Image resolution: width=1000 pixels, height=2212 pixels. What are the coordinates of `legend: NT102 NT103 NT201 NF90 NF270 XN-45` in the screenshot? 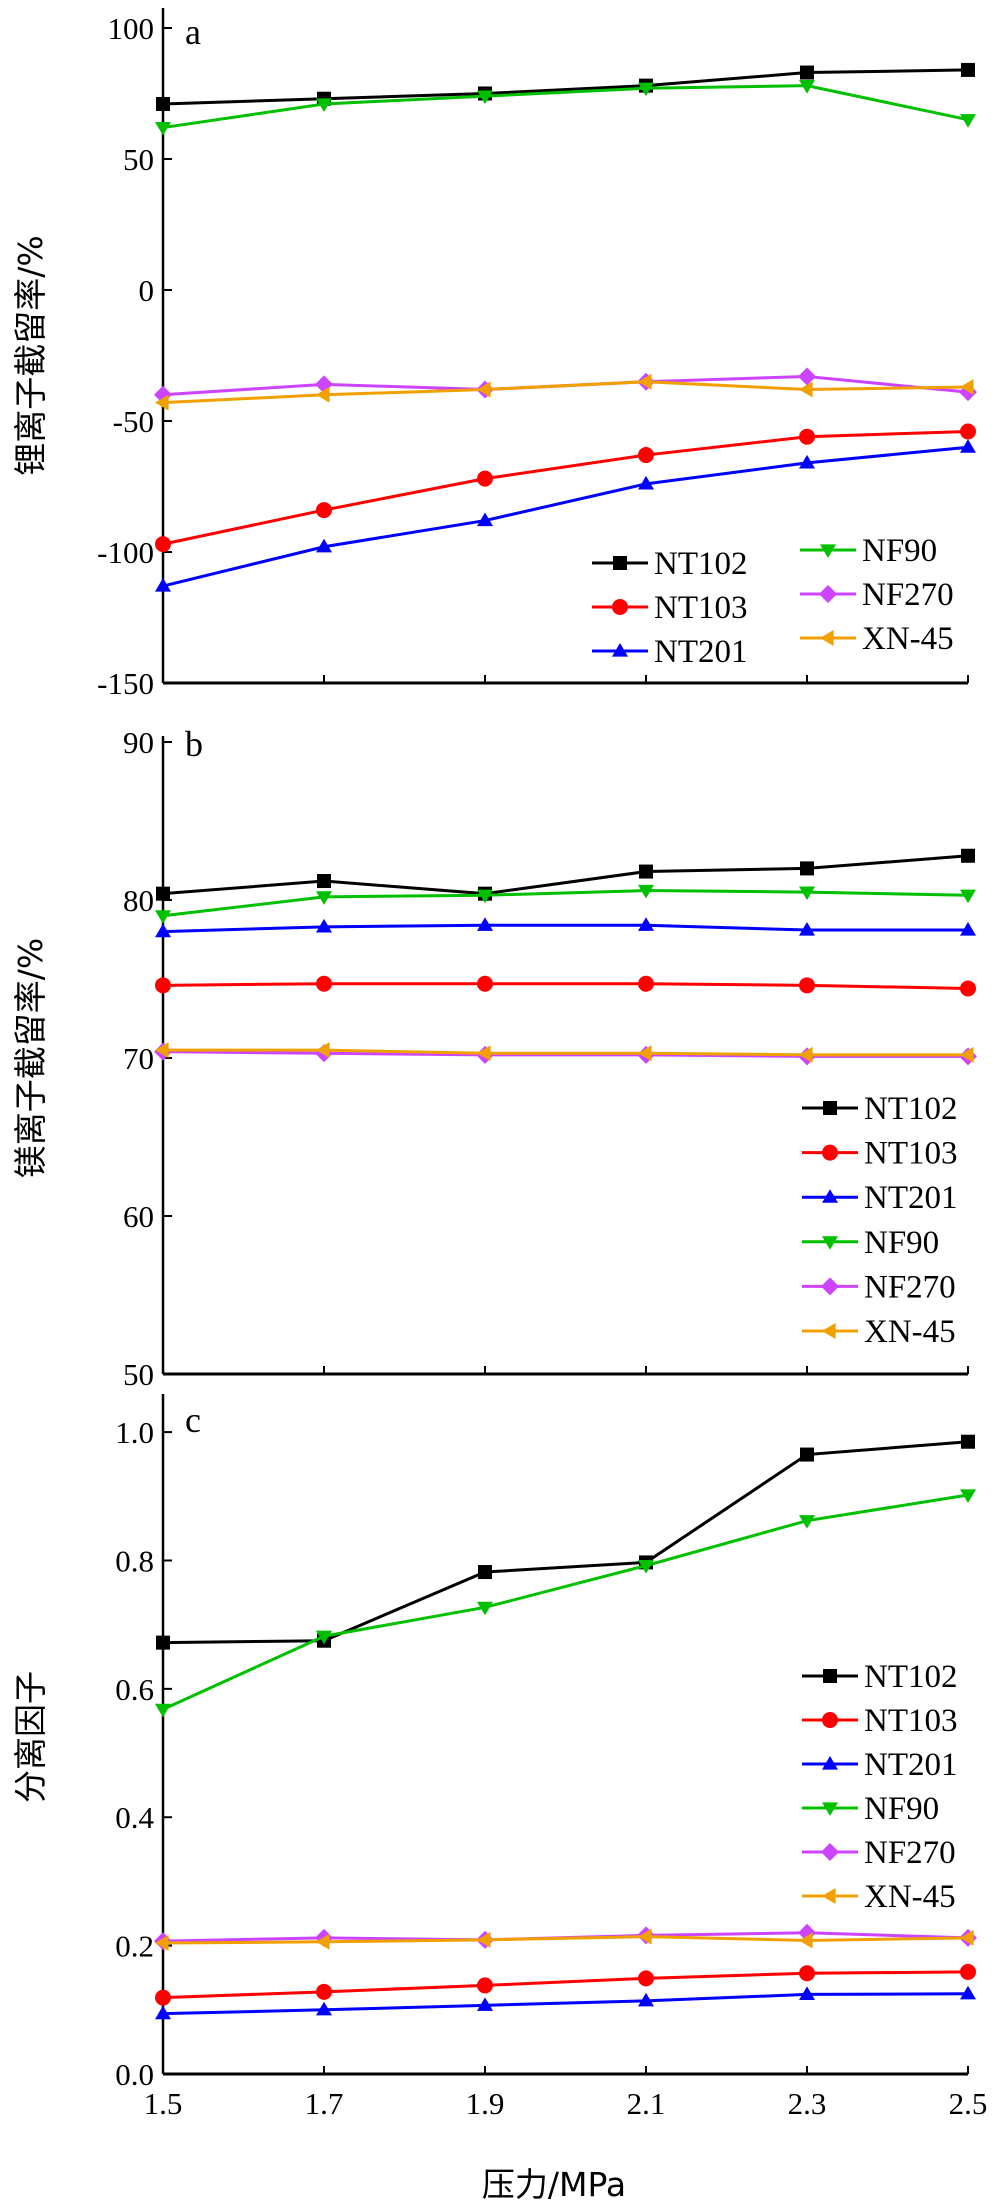 It's located at (880, 1220).